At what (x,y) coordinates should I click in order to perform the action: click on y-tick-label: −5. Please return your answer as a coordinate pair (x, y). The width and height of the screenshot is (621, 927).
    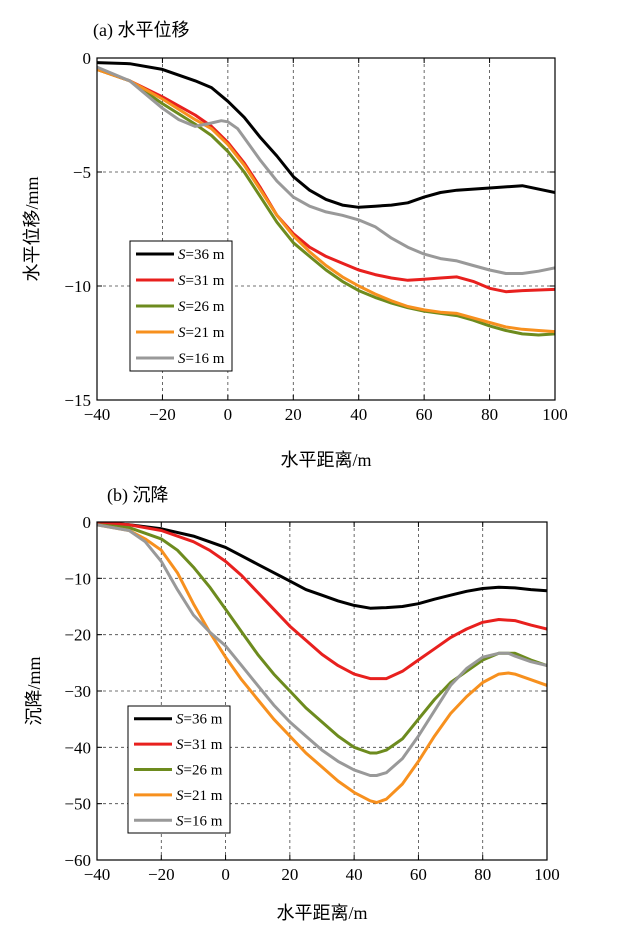
    Looking at the image, I should click on (82, 172).